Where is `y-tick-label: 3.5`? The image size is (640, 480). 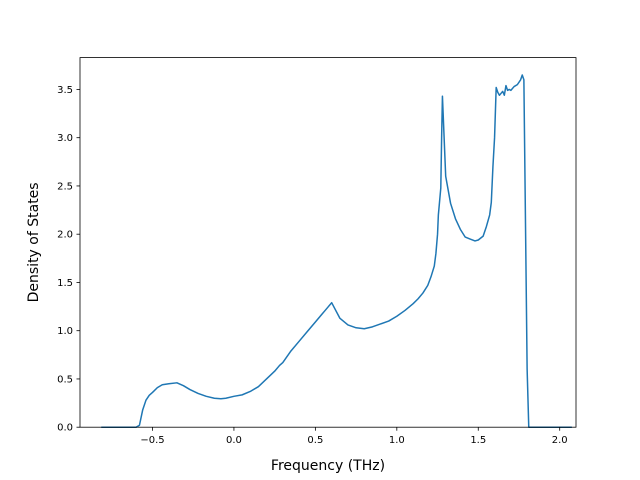
y-tick-label: 3.5 is located at coordinates (65, 90).